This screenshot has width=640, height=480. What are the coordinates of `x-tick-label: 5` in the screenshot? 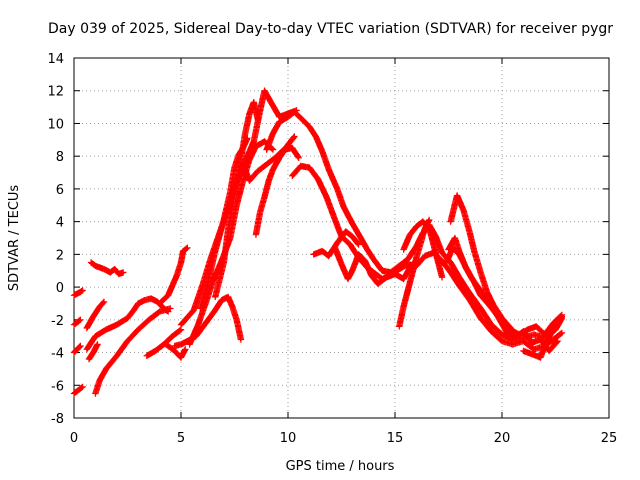 It's located at (181, 438).